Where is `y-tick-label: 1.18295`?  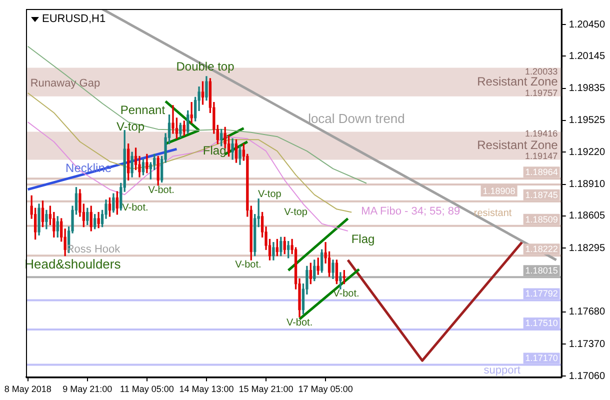 y-tick-label: 1.18295 is located at coordinates (587, 248).